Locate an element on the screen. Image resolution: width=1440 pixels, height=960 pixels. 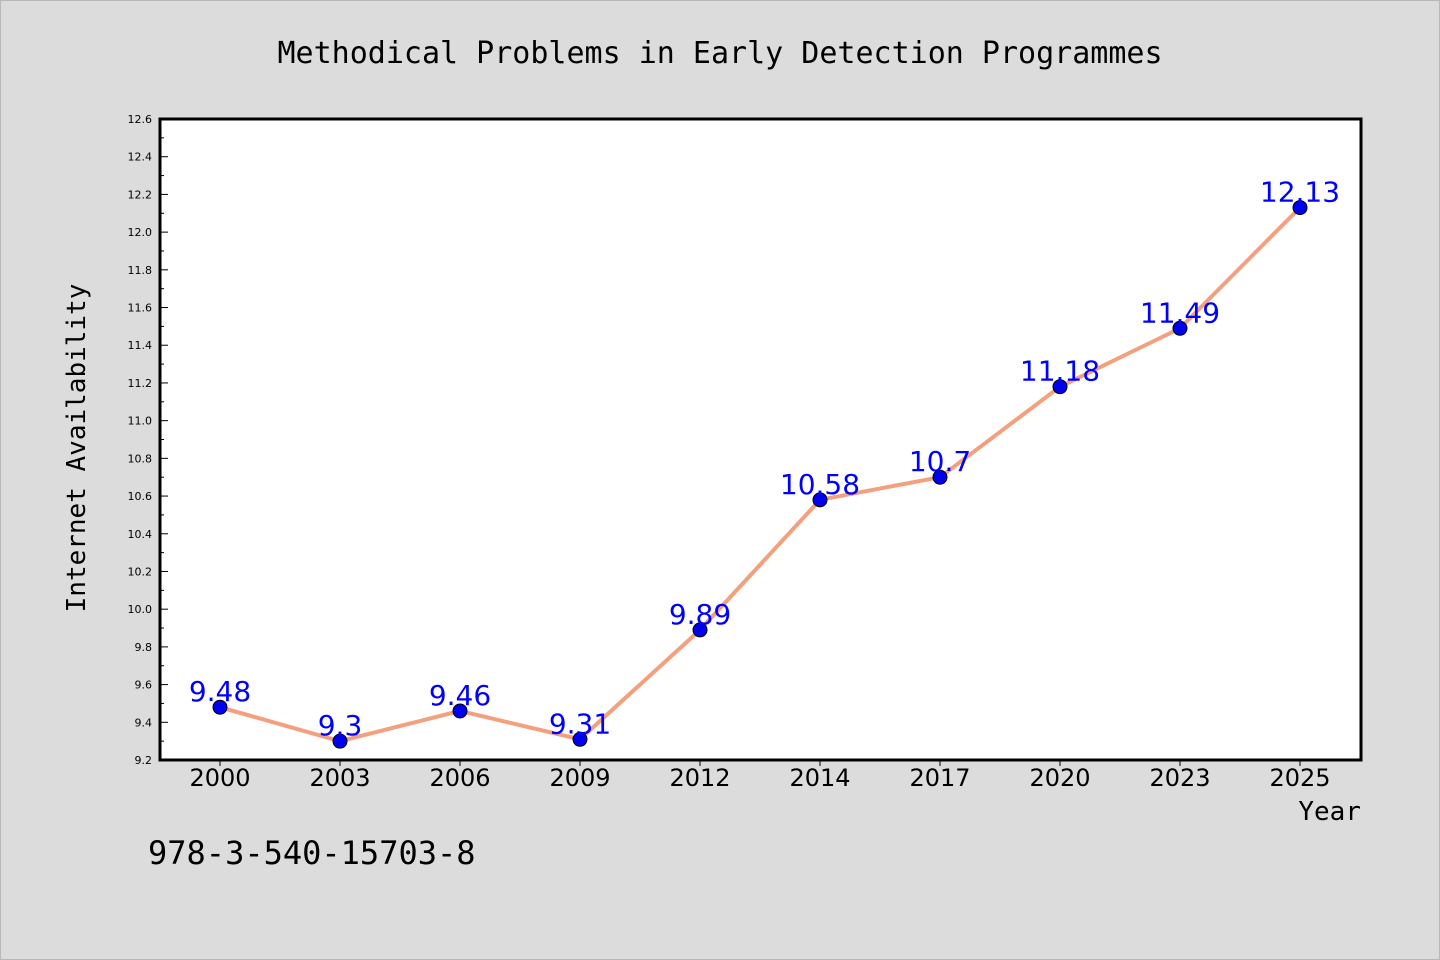
y-tick-label: 12.6 is located at coordinates (140, 119).